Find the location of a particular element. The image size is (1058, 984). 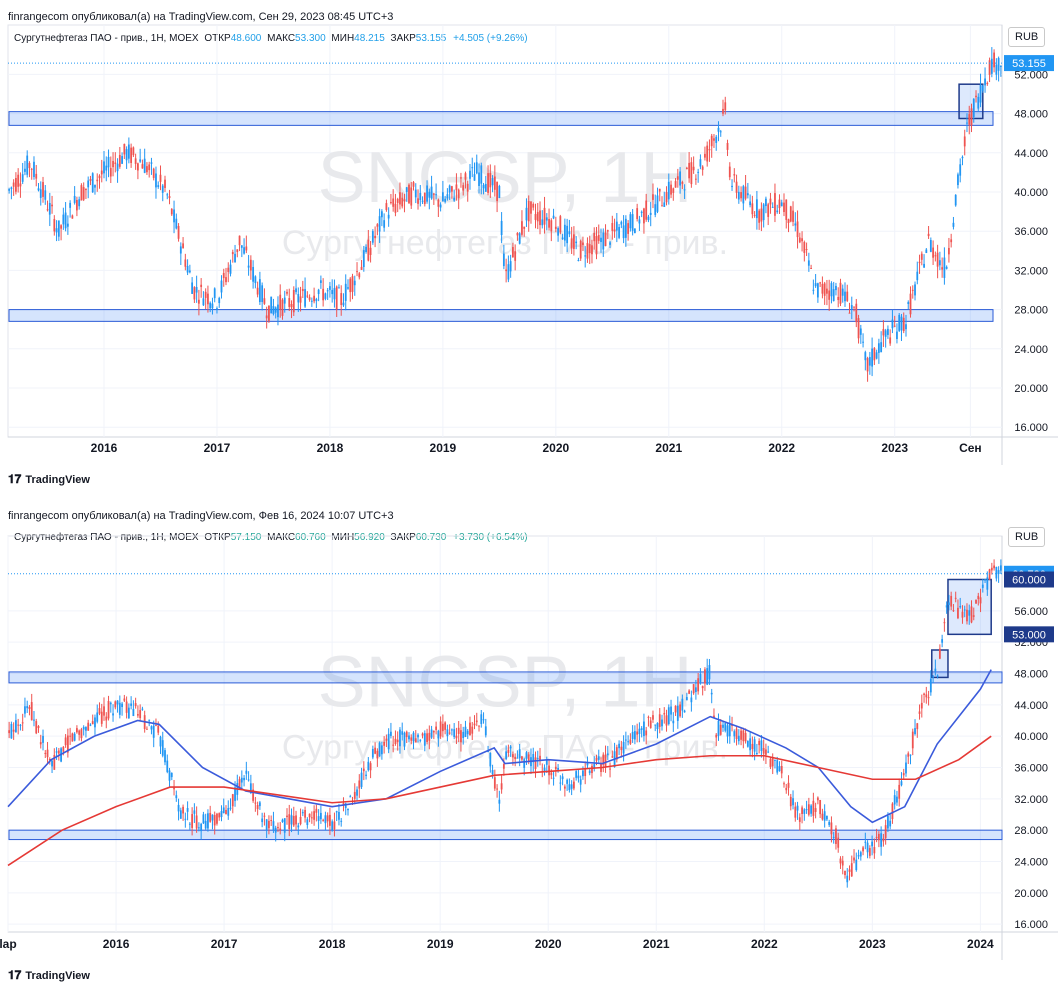

last-price-text: 53.155 is located at coordinates (1029, 64).